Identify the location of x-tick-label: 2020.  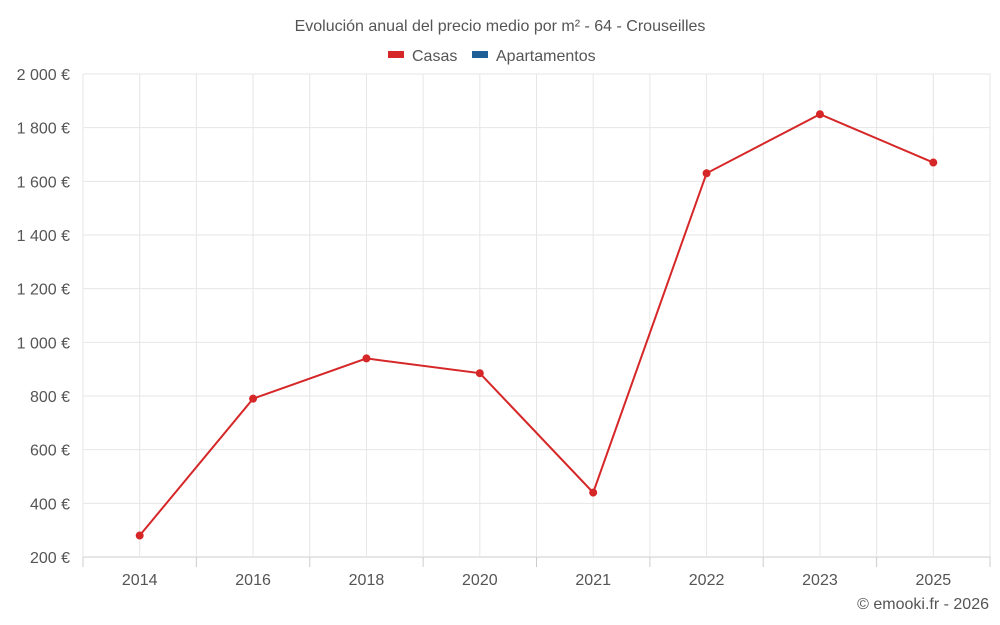
(480, 580).